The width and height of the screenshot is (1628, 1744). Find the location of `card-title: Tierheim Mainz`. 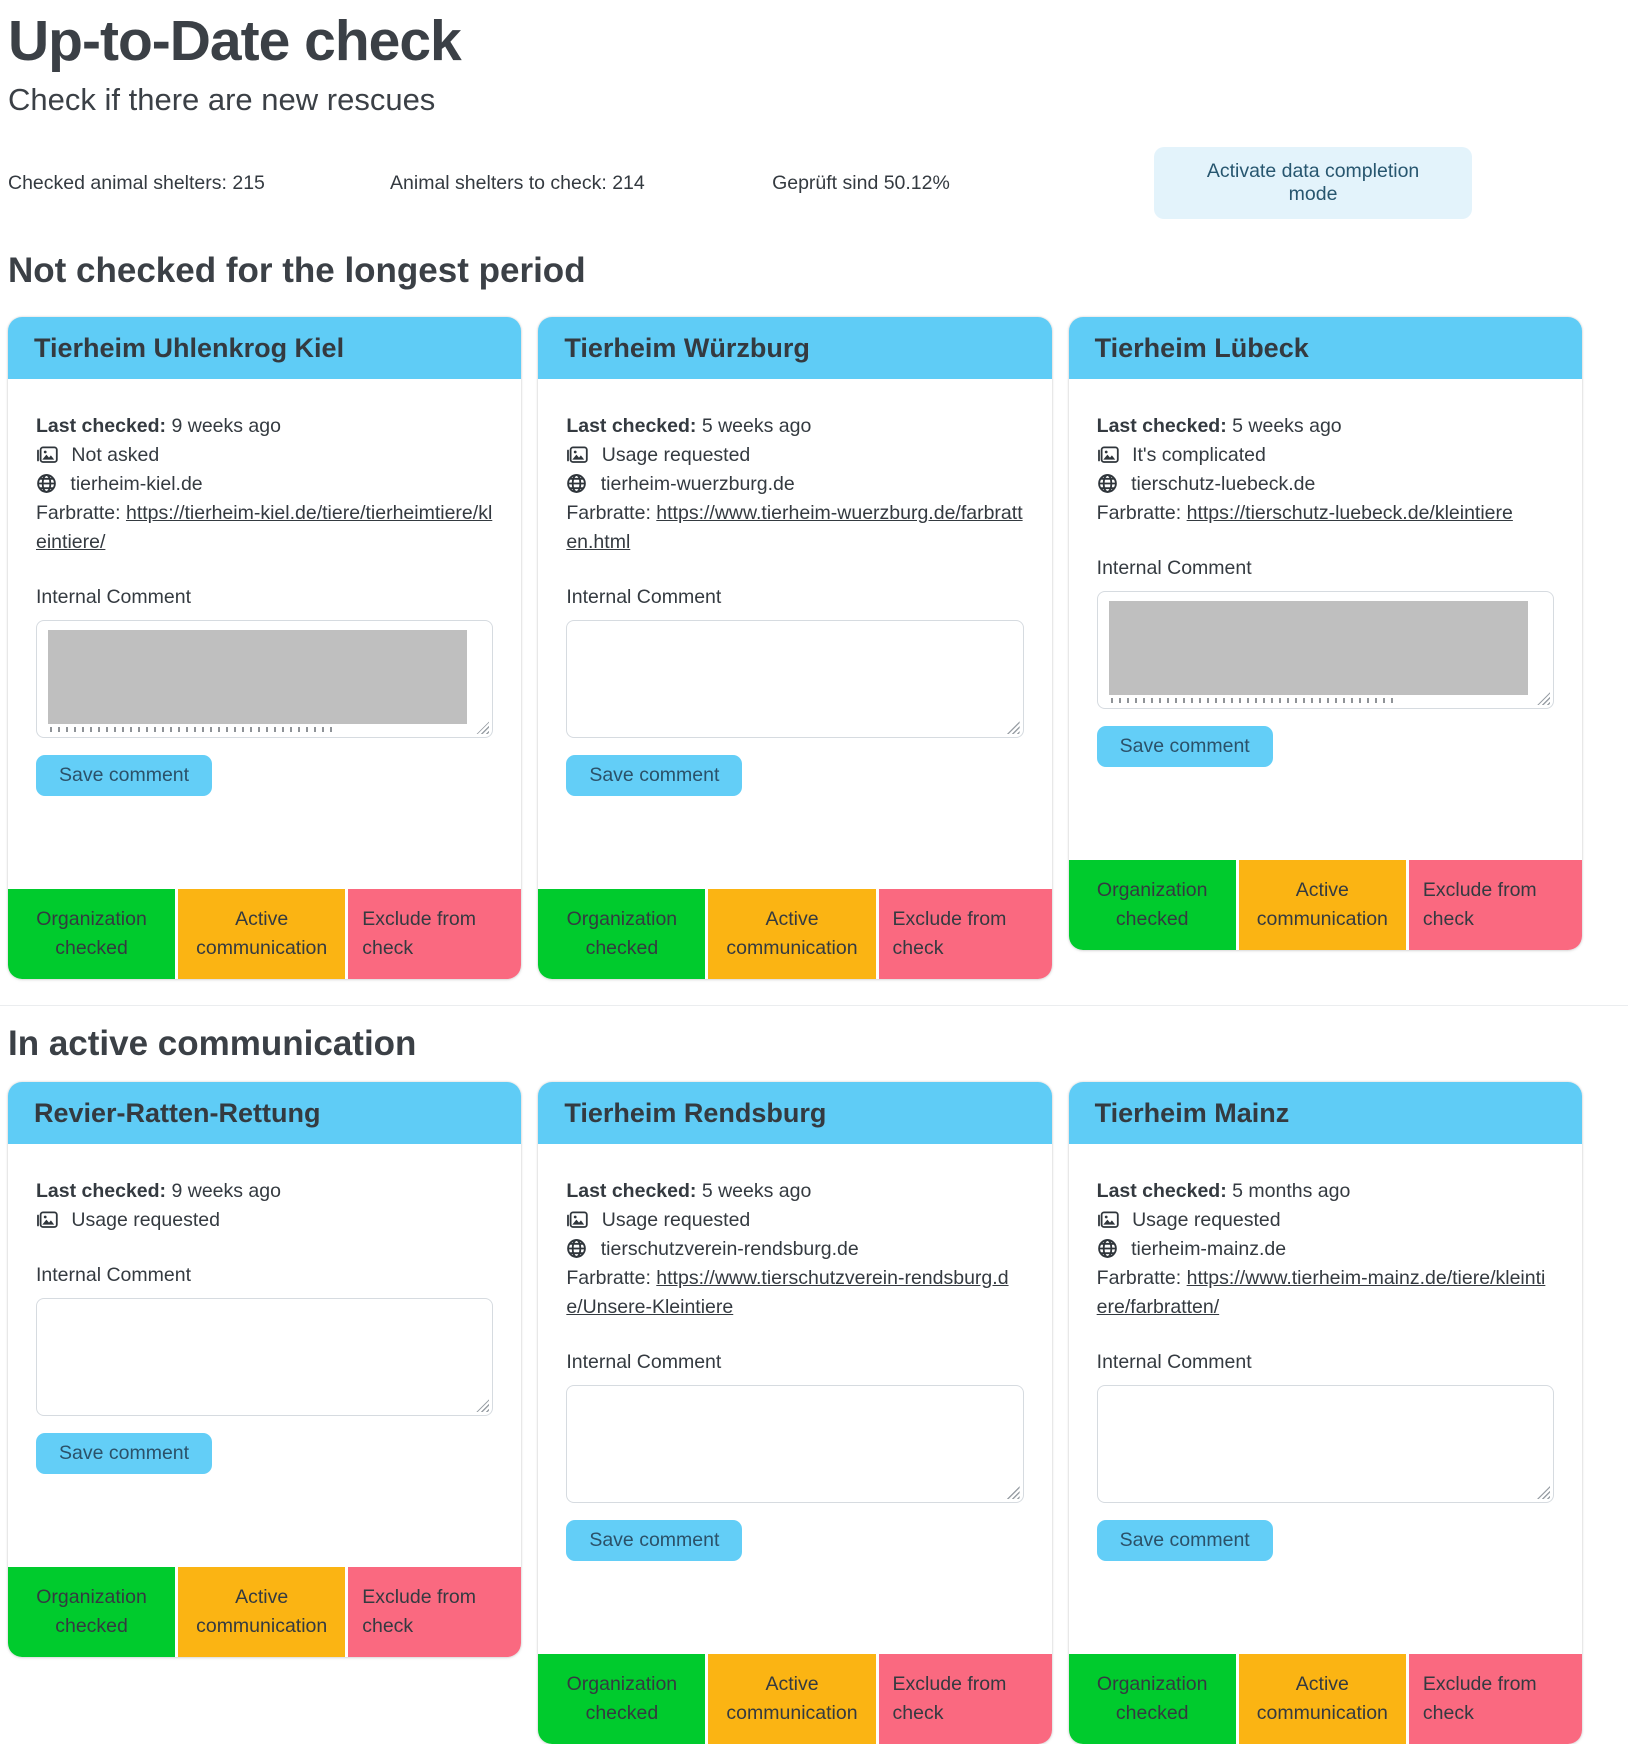

card-title: Tierheim Mainz is located at coordinates (1192, 1112).